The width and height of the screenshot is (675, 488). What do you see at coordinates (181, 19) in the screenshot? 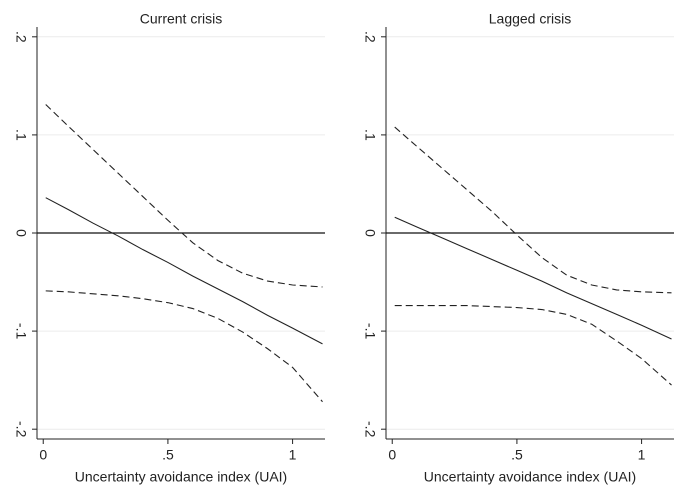
I see `panel-title: Current crisis` at bounding box center [181, 19].